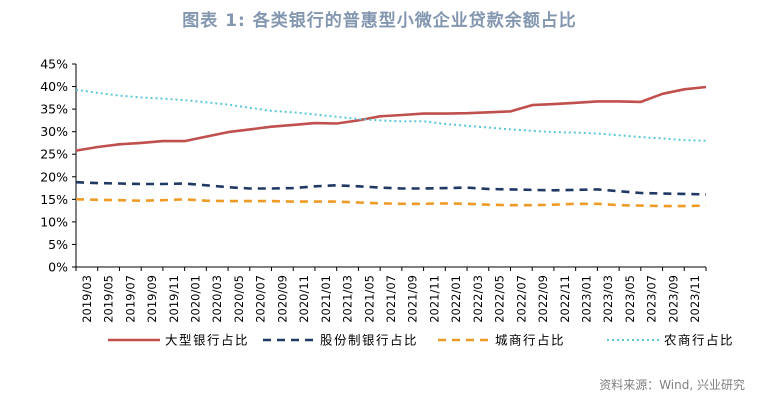  What do you see at coordinates (434, 299) in the screenshot?
I see `x-tick-label: 2021/11` at bounding box center [434, 299].